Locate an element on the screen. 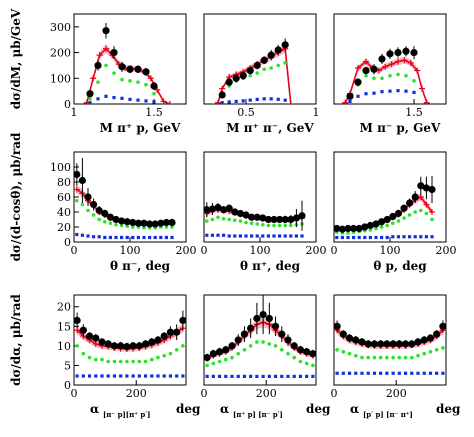 The height and width of the screenshot is (437, 474). y-tick-label: 100 is located at coordinates (60, 167).